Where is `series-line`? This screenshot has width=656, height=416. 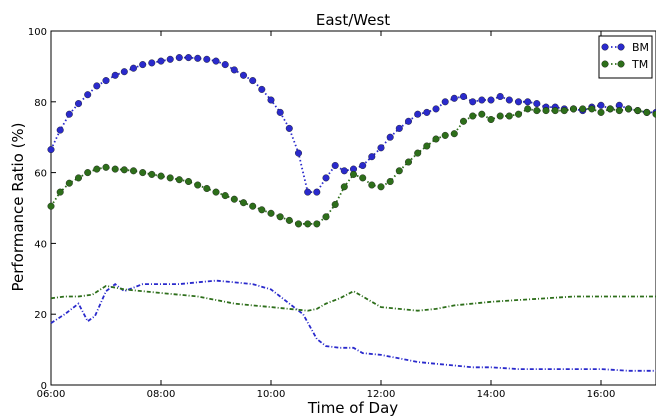 series-line is located at coordinates (353, 298).